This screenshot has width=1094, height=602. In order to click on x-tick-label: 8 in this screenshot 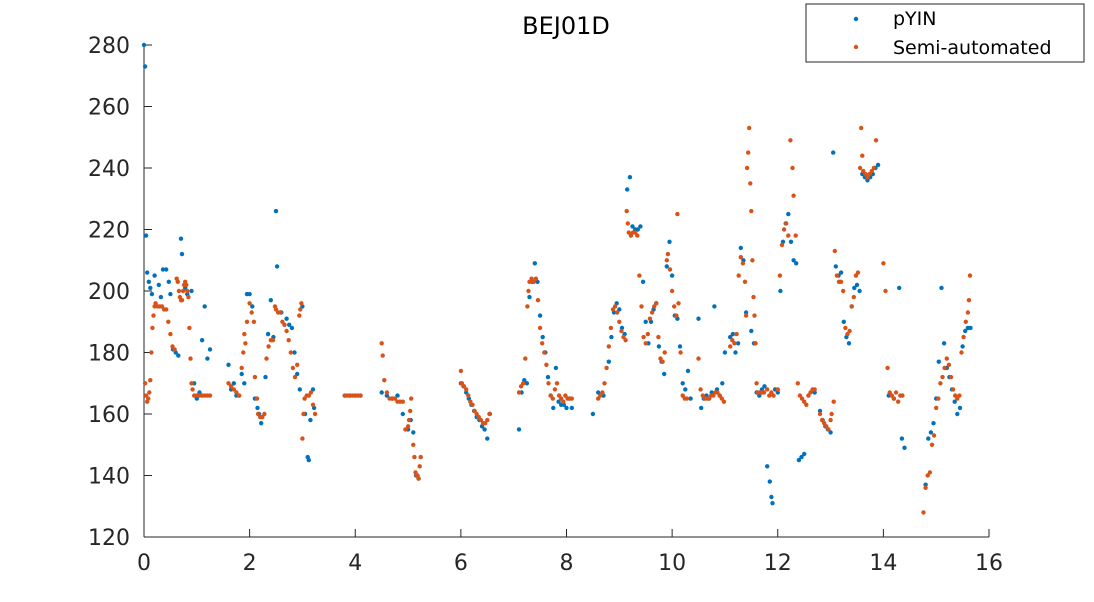, I will do `click(567, 563)`.